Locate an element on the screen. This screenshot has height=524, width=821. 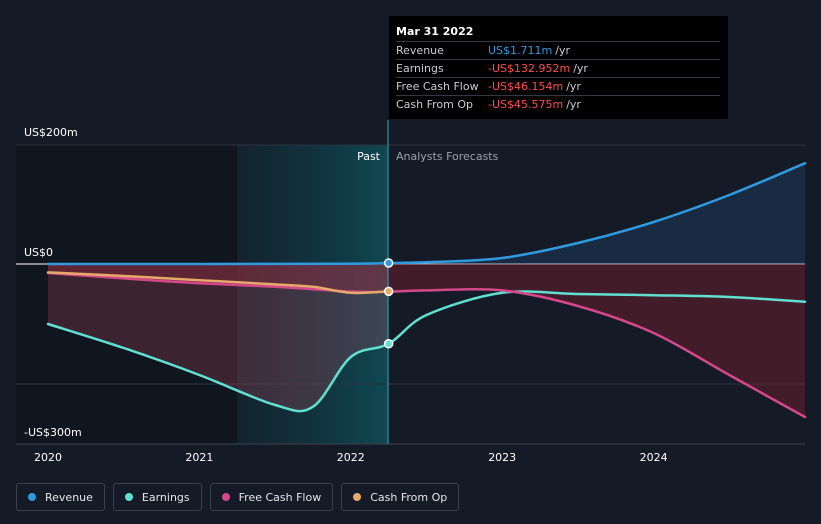
tooltip-value: US$1.711m is located at coordinates (520, 50).